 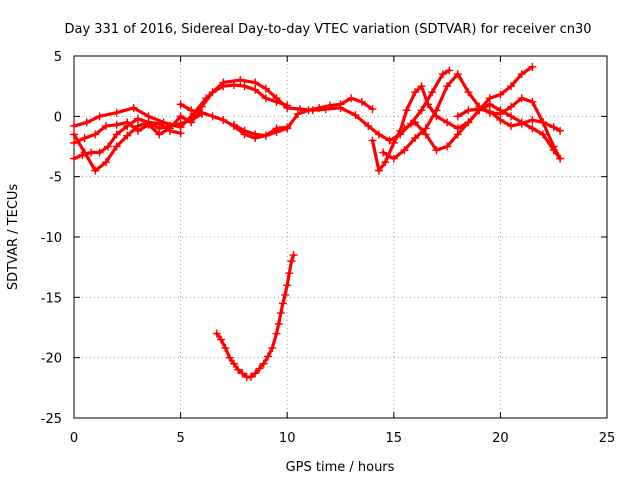 What do you see at coordinates (74, 438) in the screenshot?
I see `x-tick-label: 0` at bounding box center [74, 438].